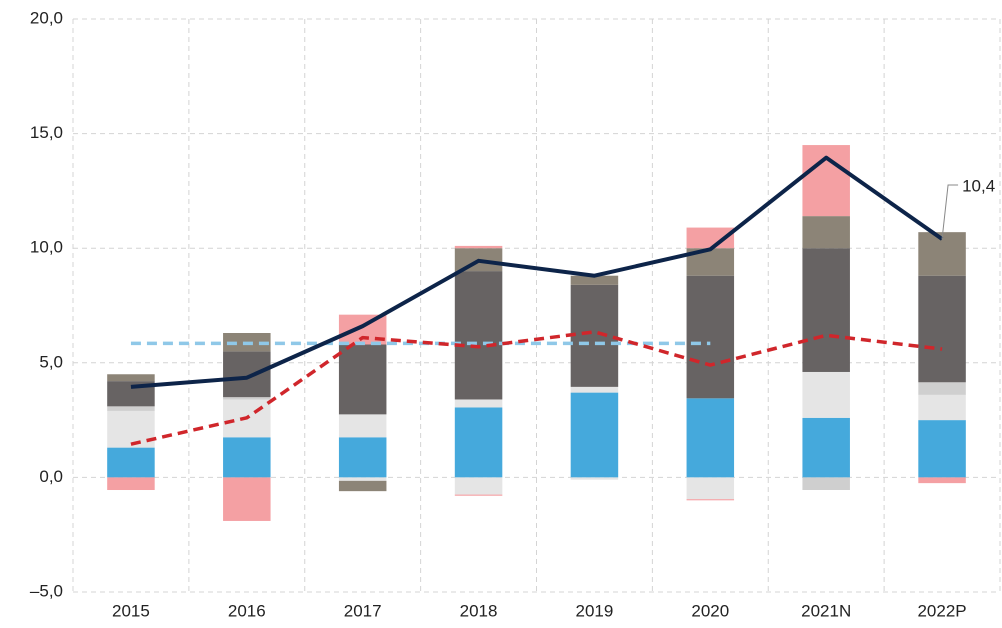  I want to click on label-leader, so click(950, 212).